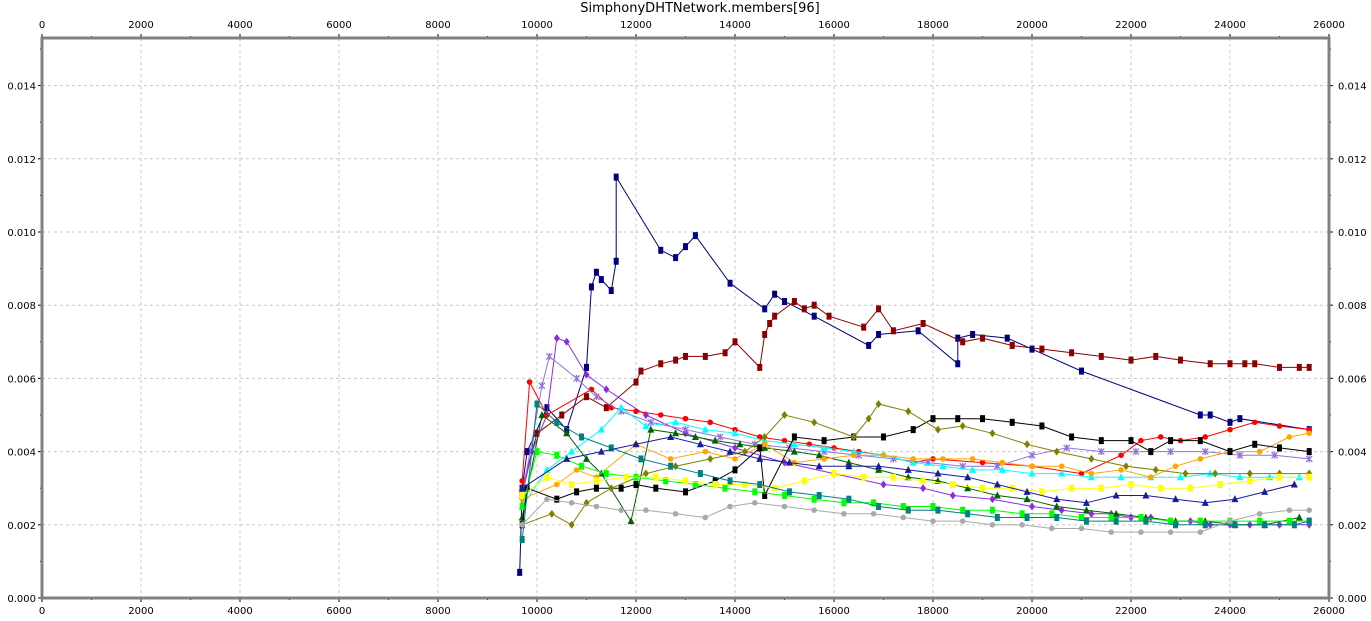 This screenshot has height=621, width=1371. Describe the element at coordinates (908, 470) in the screenshot. I see `series-line` at that location.